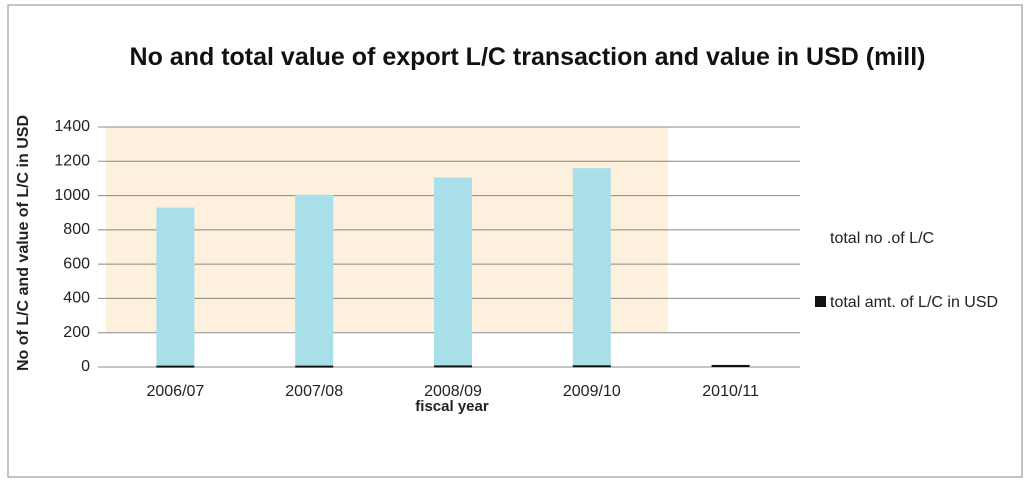 This screenshot has height=482, width=1030. I want to click on x-tick-label: 2006/07, so click(175, 391).